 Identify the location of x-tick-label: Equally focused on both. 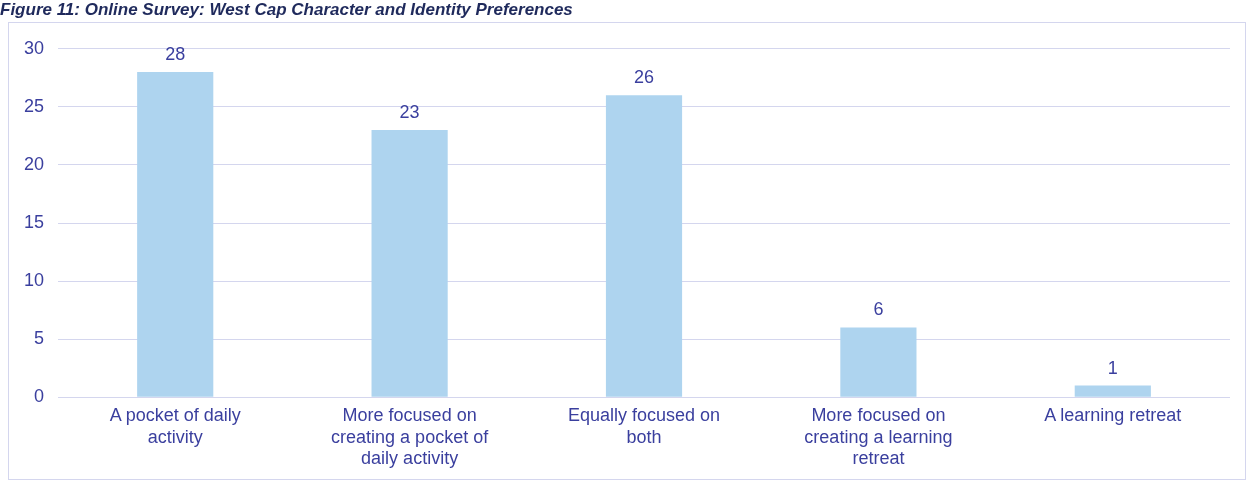
(644, 425).